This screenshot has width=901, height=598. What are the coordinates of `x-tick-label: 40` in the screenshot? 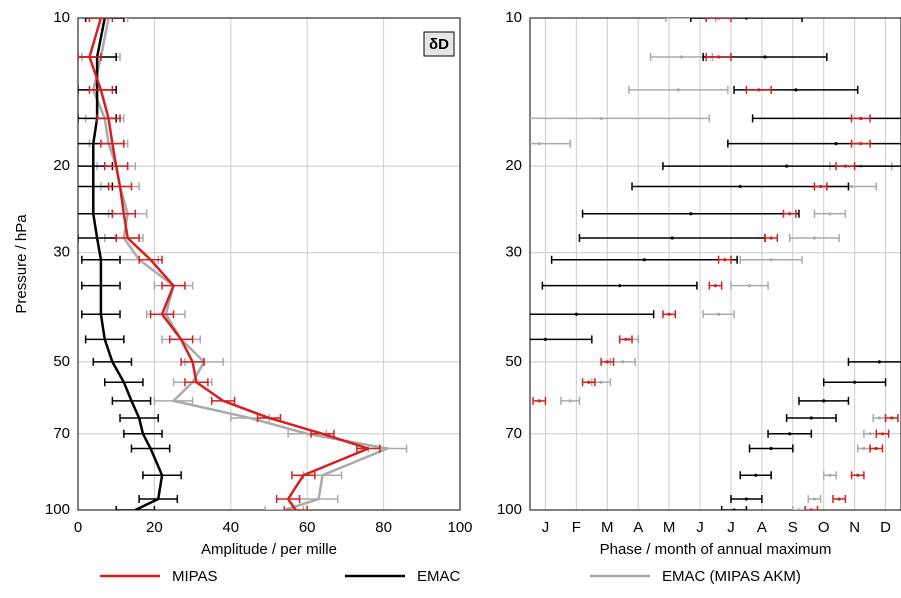 It's located at (230, 527).